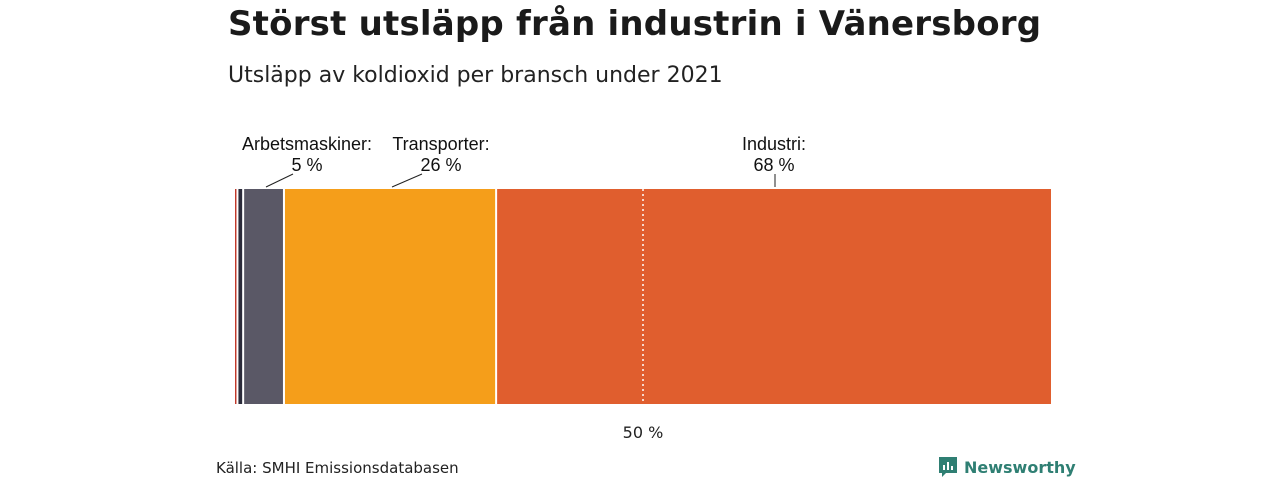  I want to click on bar-segment-transporter, so click(390, 296).